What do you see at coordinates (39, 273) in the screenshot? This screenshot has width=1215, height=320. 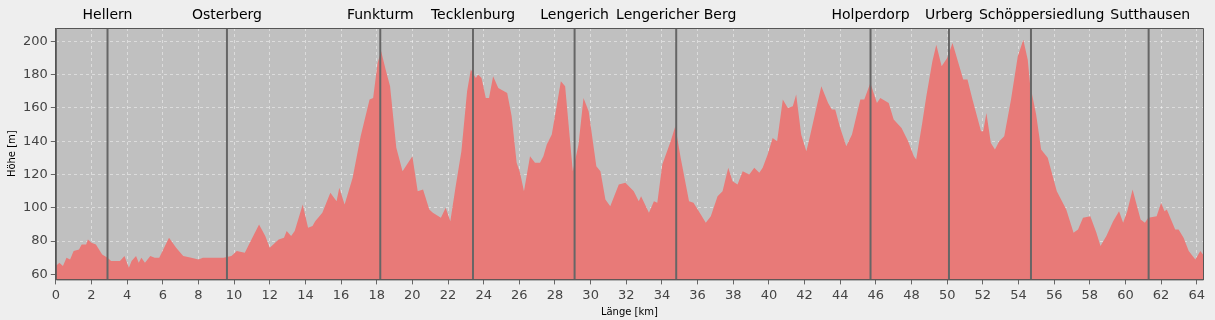 I see `y-tick-label: 60` at bounding box center [39, 273].